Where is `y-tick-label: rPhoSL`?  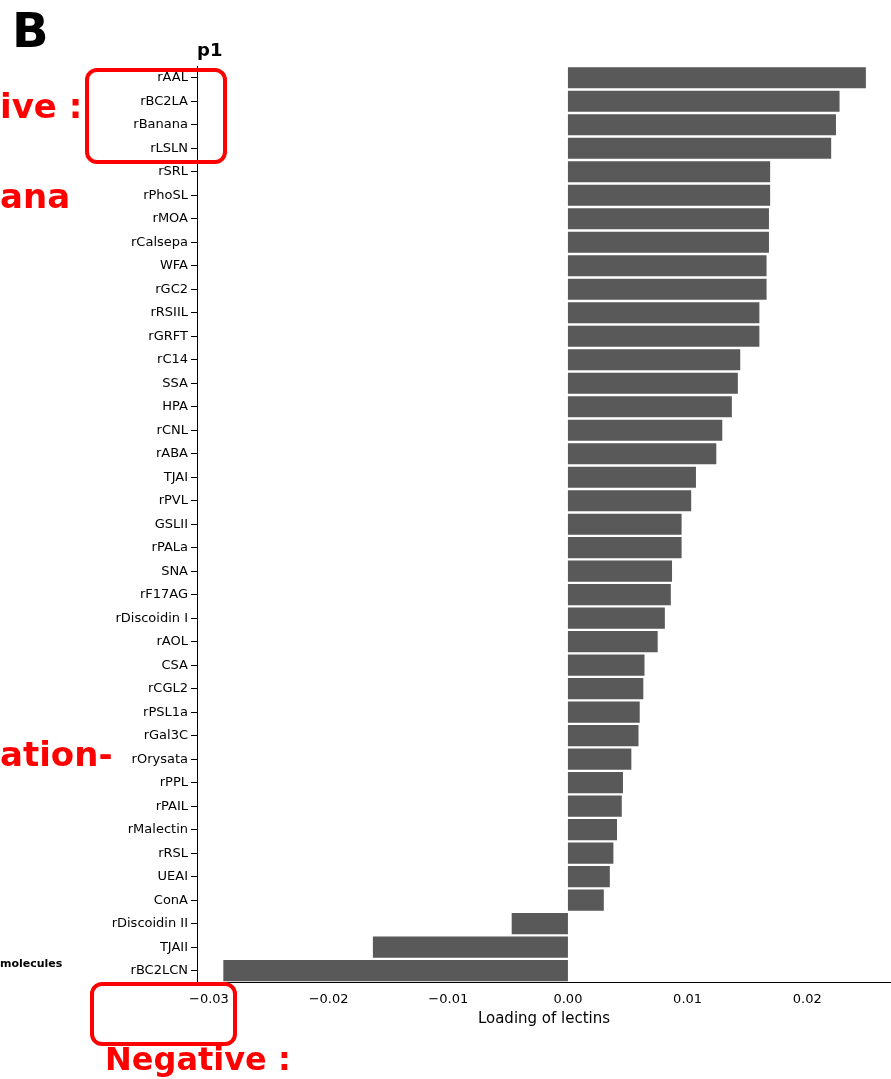 y-tick-label: rPhoSL is located at coordinates (166, 194).